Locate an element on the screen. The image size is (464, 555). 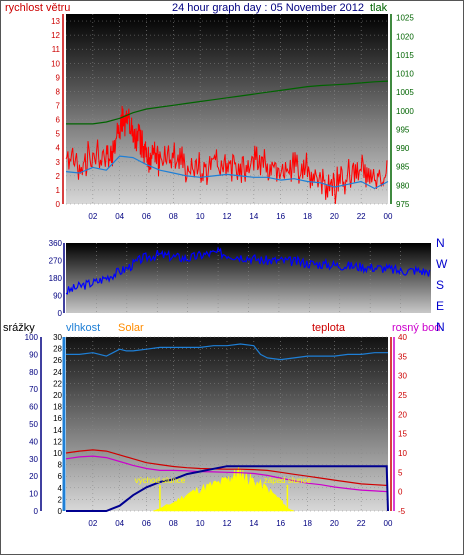
pressure-tick-label: 985 is located at coordinates (403, 167).